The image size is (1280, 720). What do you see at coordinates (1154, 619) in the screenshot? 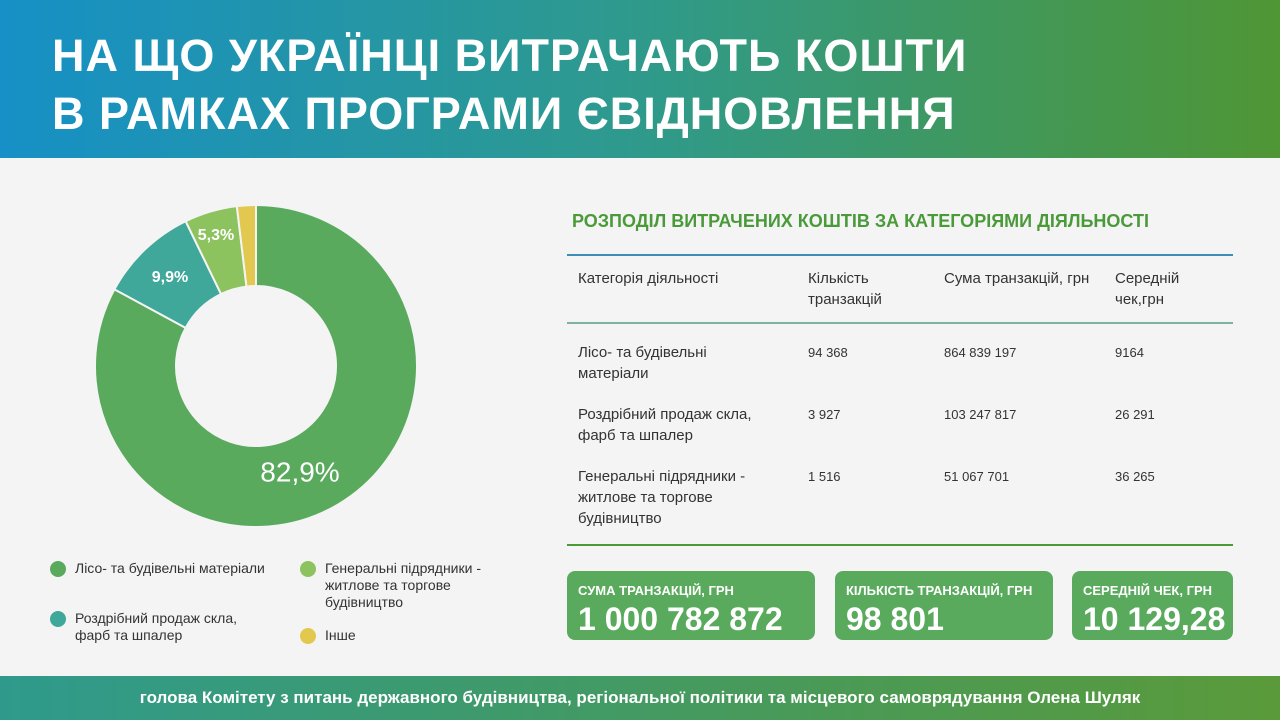
I see `summary-value: 10 129,28` at bounding box center [1154, 619].